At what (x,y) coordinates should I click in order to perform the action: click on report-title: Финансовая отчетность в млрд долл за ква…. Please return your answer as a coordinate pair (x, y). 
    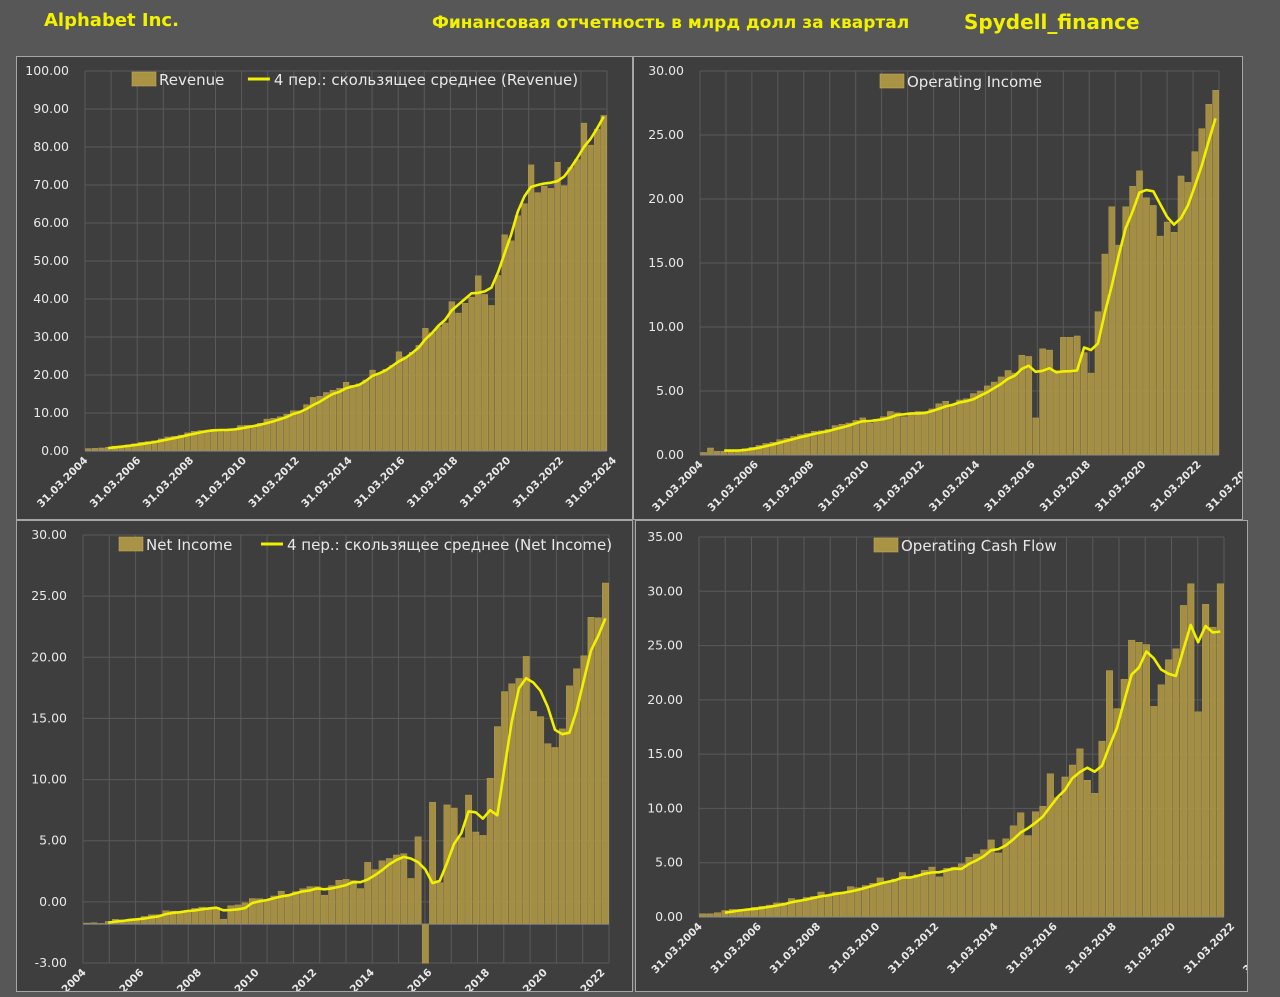
    Looking at the image, I should click on (671, 23).